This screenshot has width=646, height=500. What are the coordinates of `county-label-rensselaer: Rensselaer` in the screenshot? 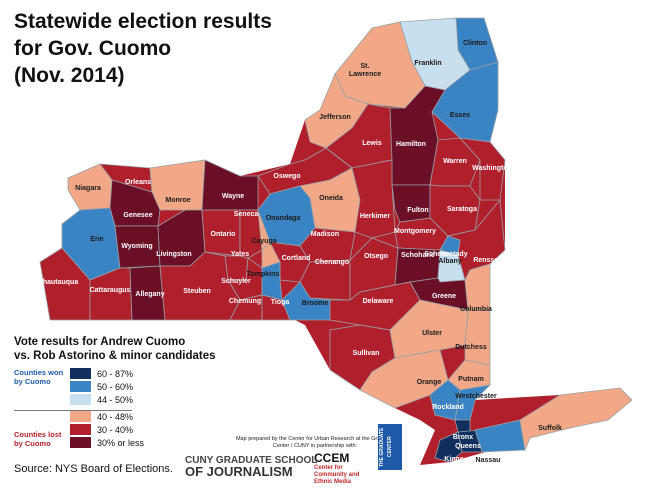 It's located at (492, 260).